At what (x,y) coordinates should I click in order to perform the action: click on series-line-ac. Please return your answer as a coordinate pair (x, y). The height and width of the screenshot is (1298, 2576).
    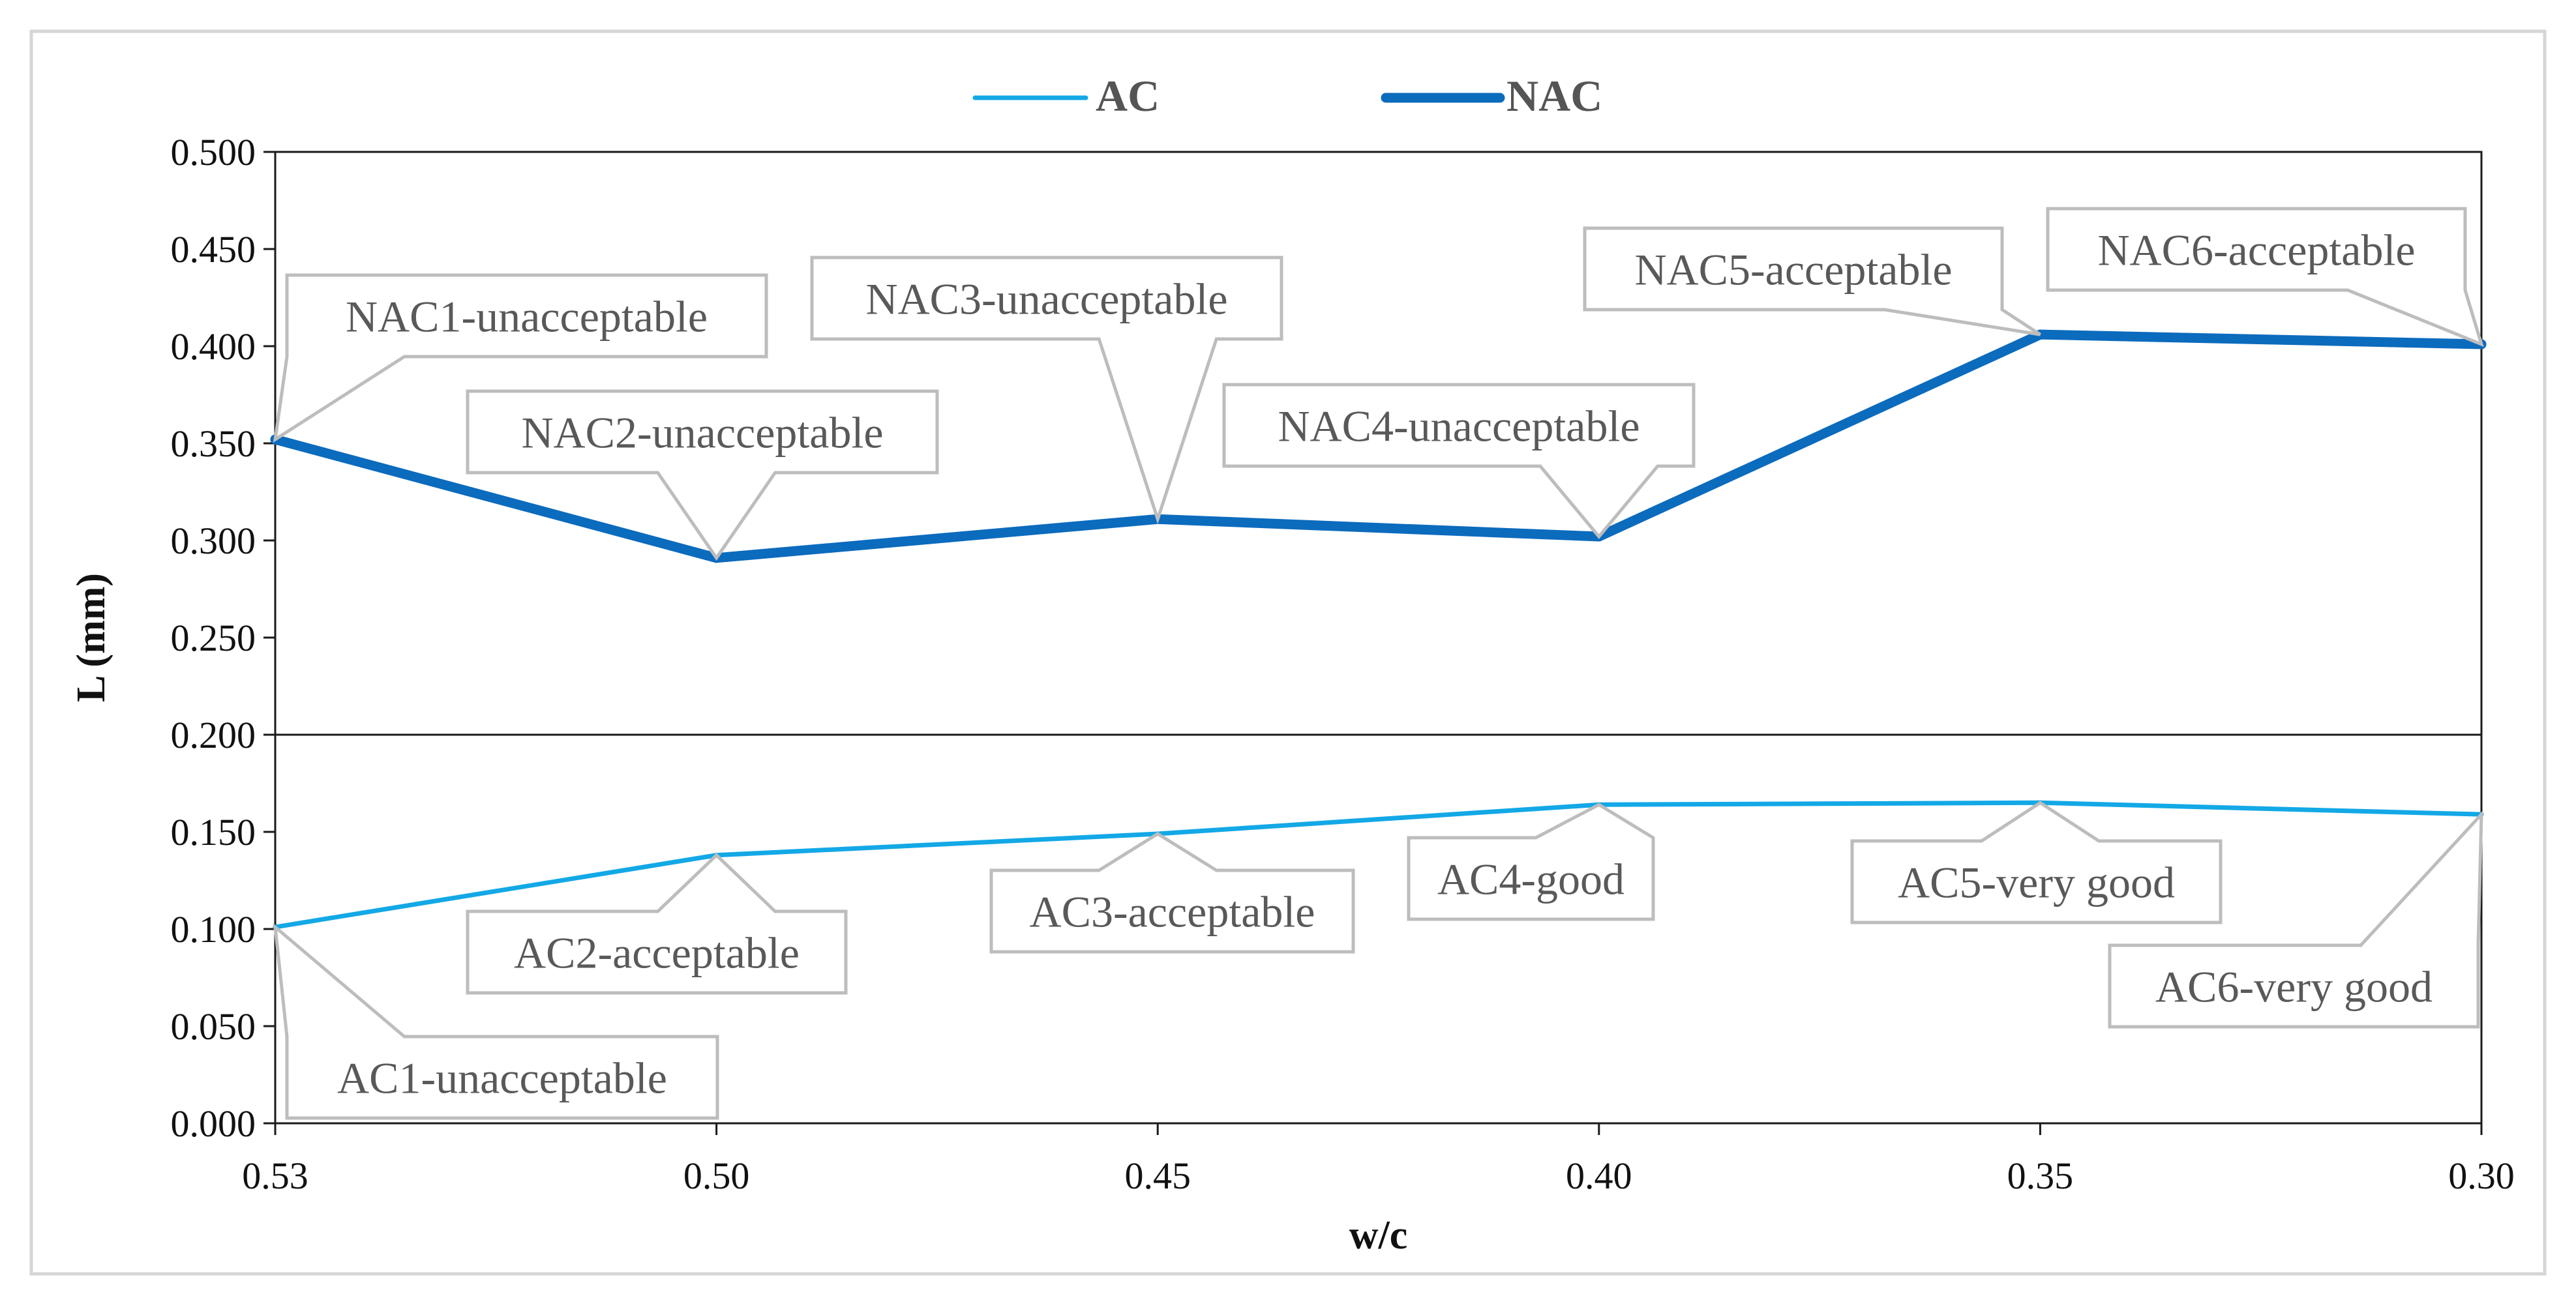
    Looking at the image, I should click on (1378, 865).